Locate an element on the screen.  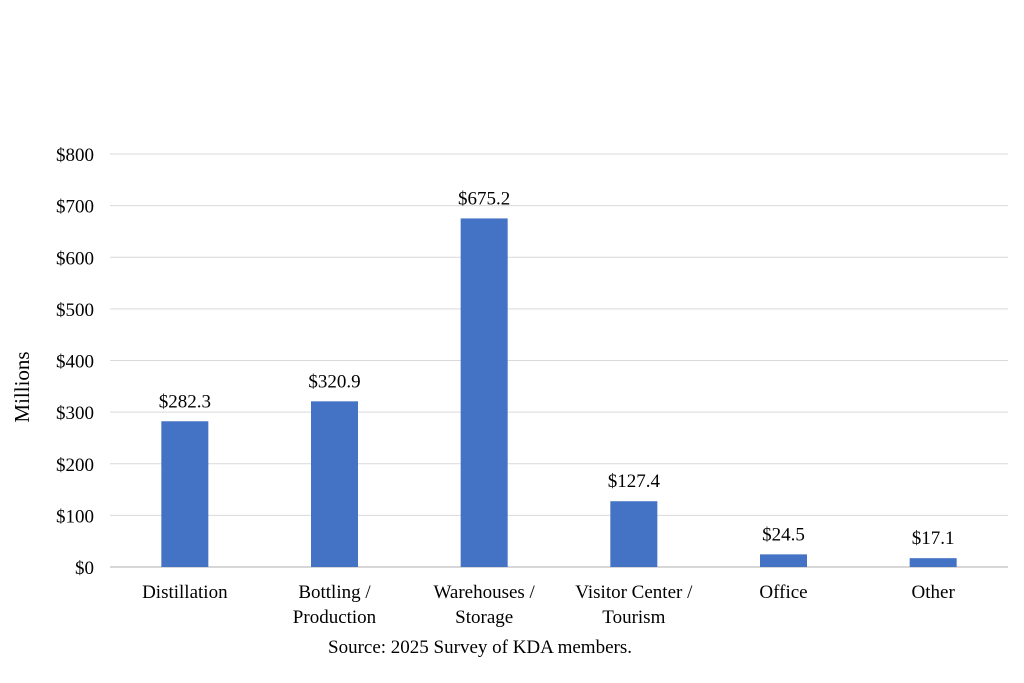
y-axis-tick-labels: $0 $100 $200 $300 $400 $500 $600 $700 $800 is located at coordinates (75, 362).